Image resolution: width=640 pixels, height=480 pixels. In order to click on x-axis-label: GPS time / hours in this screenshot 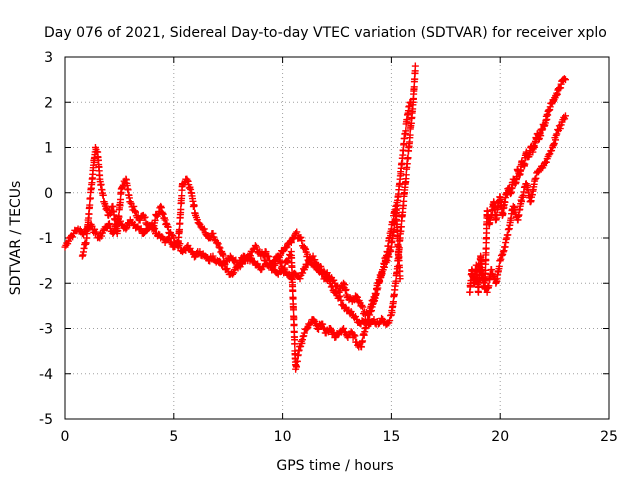, I will do `click(334, 466)`.